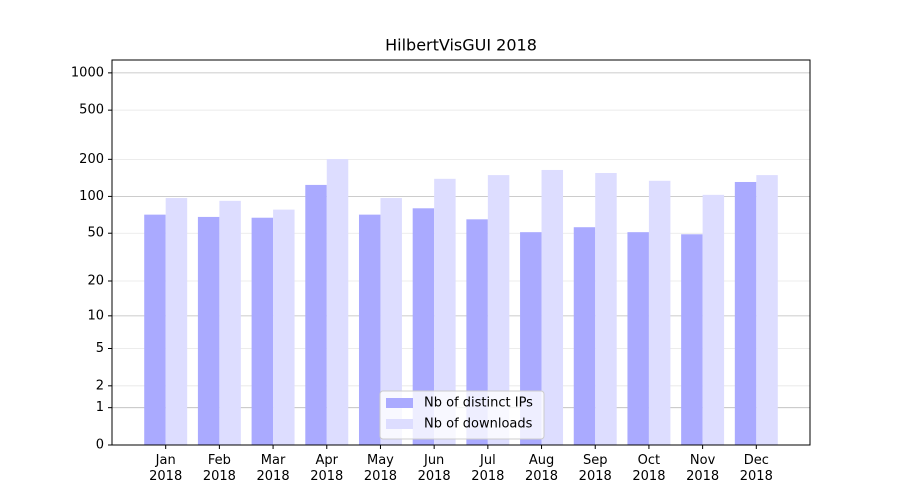  What do you see at coordinates (478, 424) in the screenshot?
I see `legend-label: Nb of downloads` at bounding box center [478, 424].